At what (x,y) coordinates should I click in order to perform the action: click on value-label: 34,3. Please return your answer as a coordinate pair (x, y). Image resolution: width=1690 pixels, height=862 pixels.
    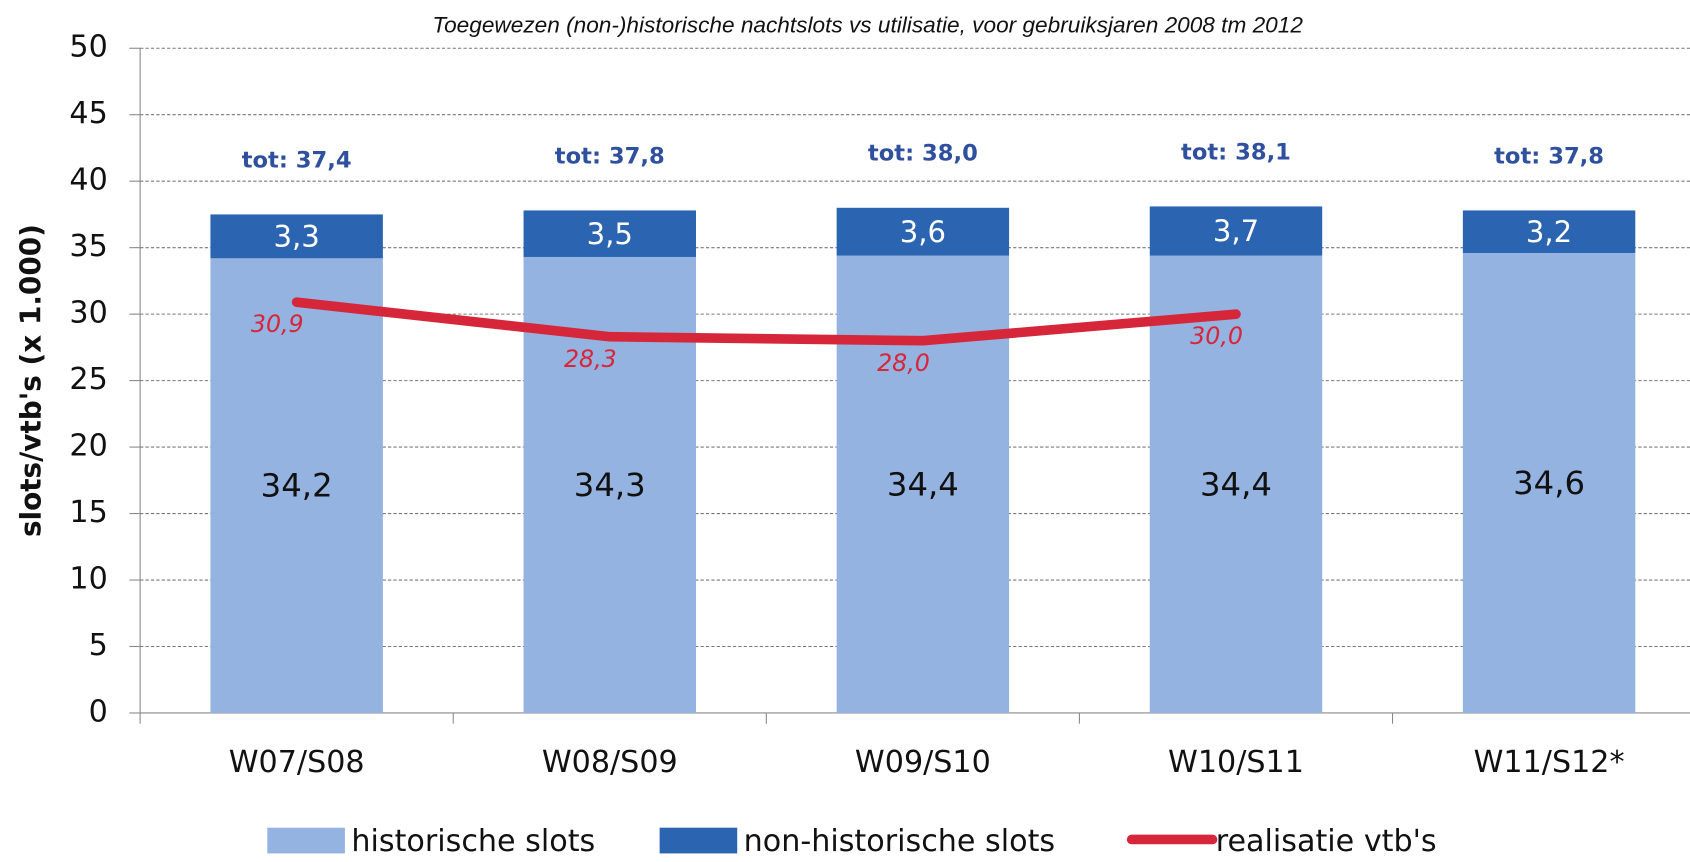
    Looking at the image, I should click on (610, 485).